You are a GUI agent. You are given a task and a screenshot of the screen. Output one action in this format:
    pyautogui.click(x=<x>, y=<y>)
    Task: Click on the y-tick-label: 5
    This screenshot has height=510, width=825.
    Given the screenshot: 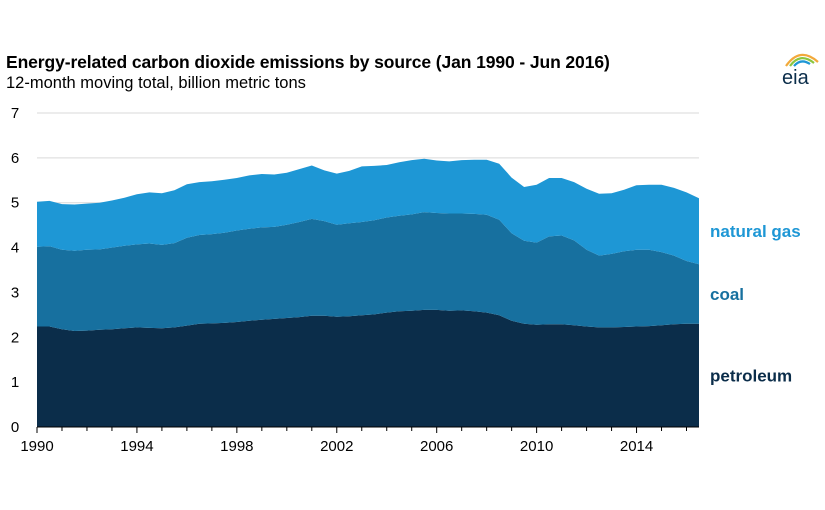 What is the action you would take?
    pyautogui.click(x=15, y=203)
    